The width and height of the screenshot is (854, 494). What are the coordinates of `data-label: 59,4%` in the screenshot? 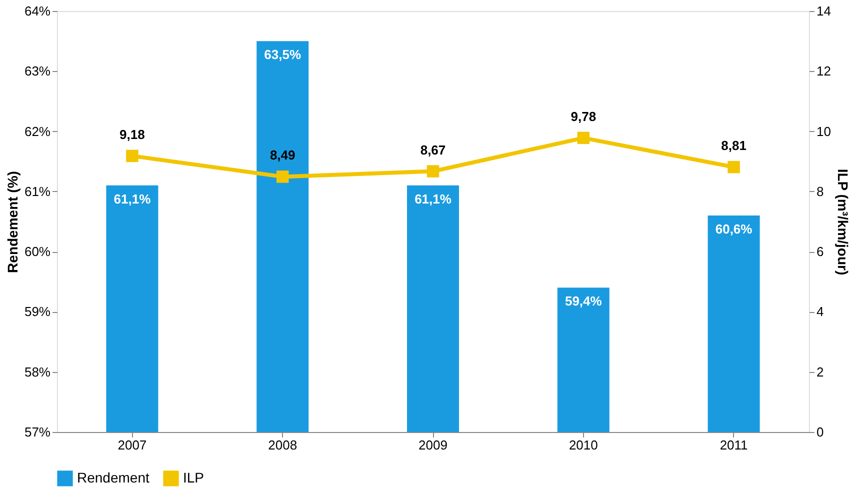 It's located at (583, 301).